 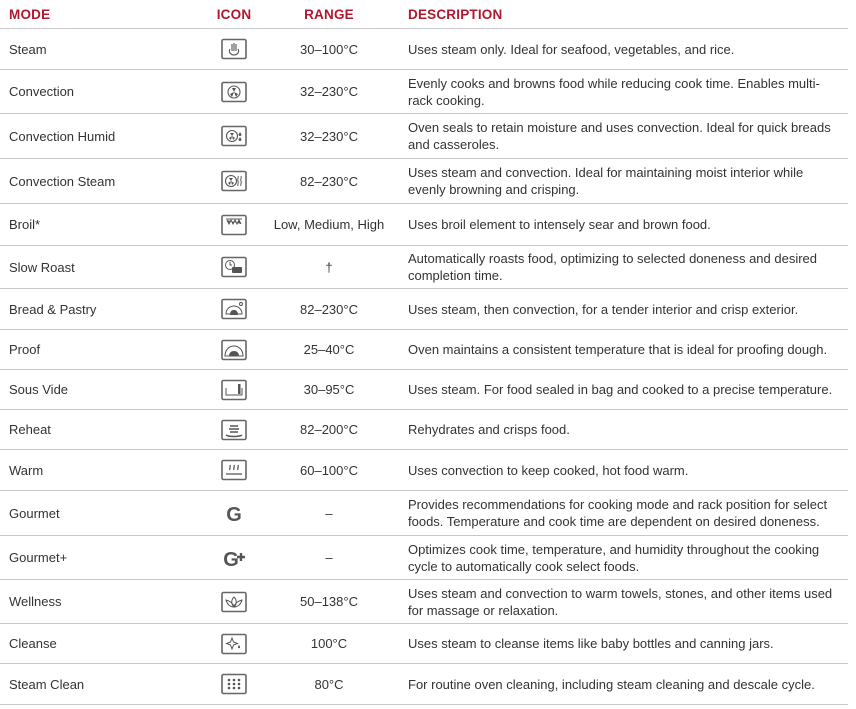 I want to click on mode-name: Convection Steam, so click(x=99, y=181).